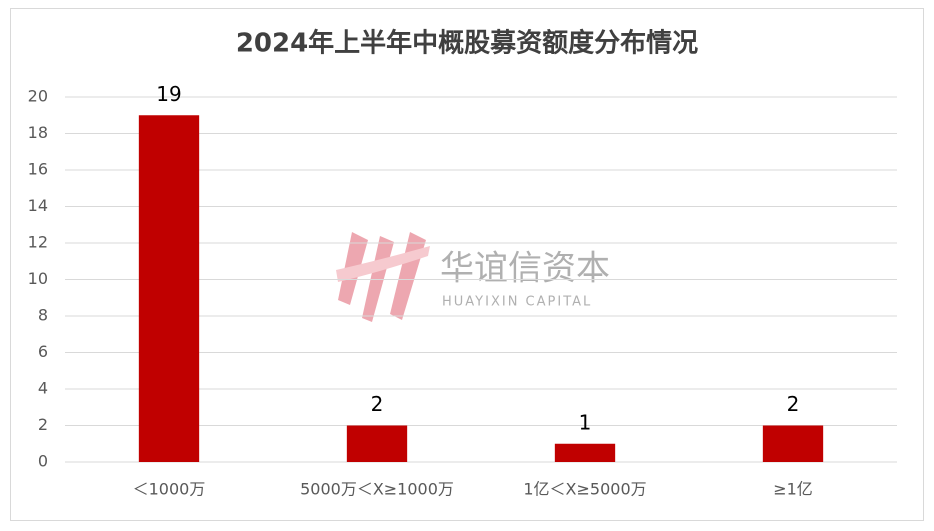  I want to click on y-tick-label: 4, so click(43, 388).